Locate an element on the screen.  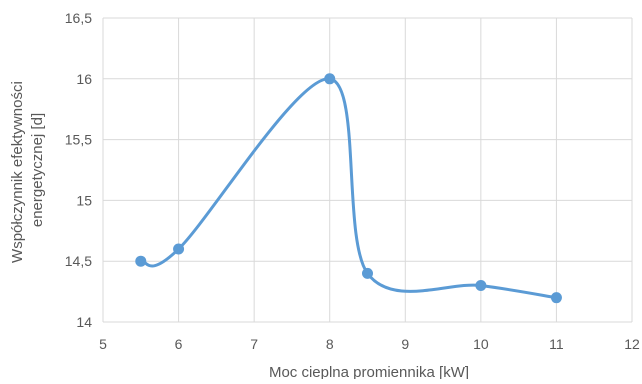
x-tick-label: 12 is located at coordinates (632, 344).